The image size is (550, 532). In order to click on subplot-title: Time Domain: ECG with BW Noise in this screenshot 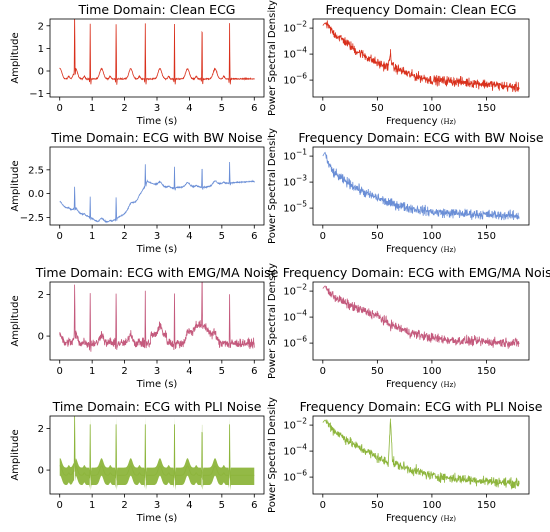, I will do `click(156, 137)`.